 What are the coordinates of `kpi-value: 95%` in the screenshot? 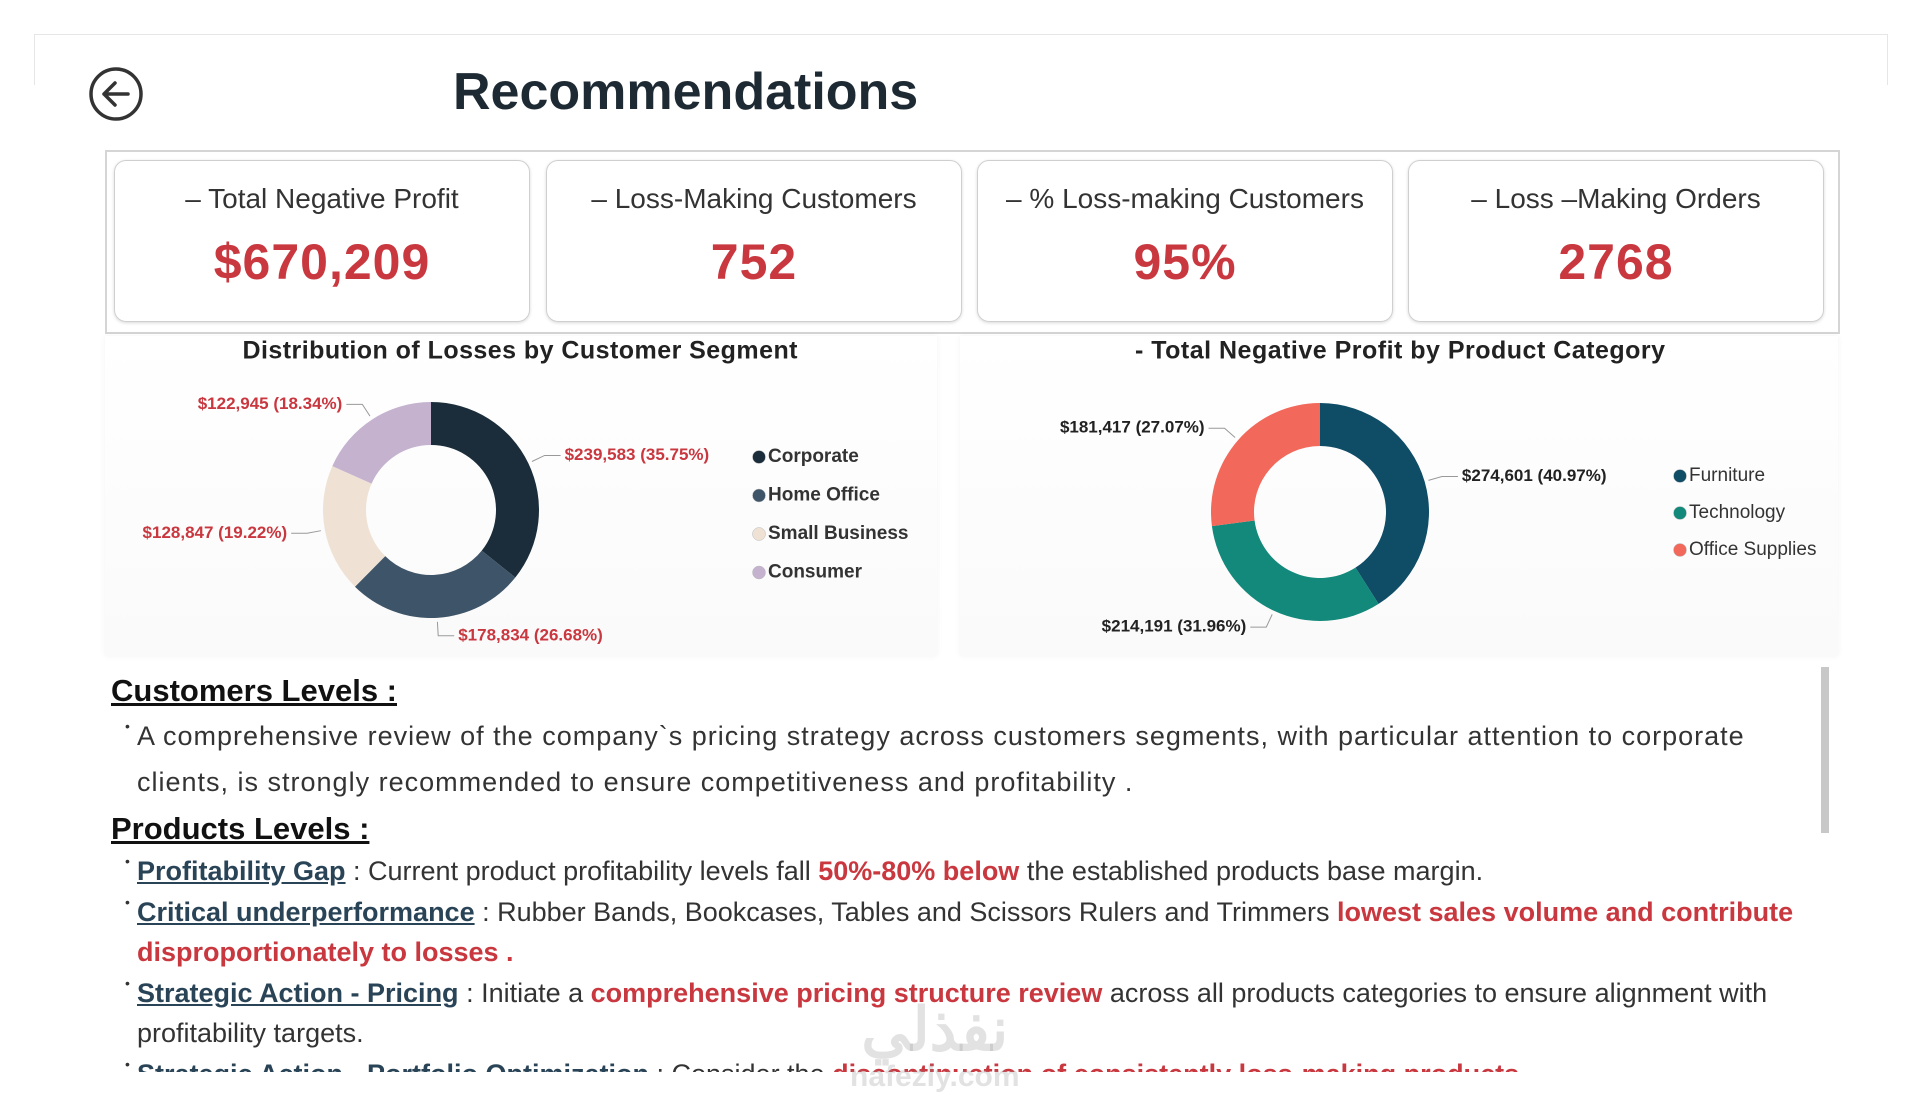 It's located at (1185, 262).